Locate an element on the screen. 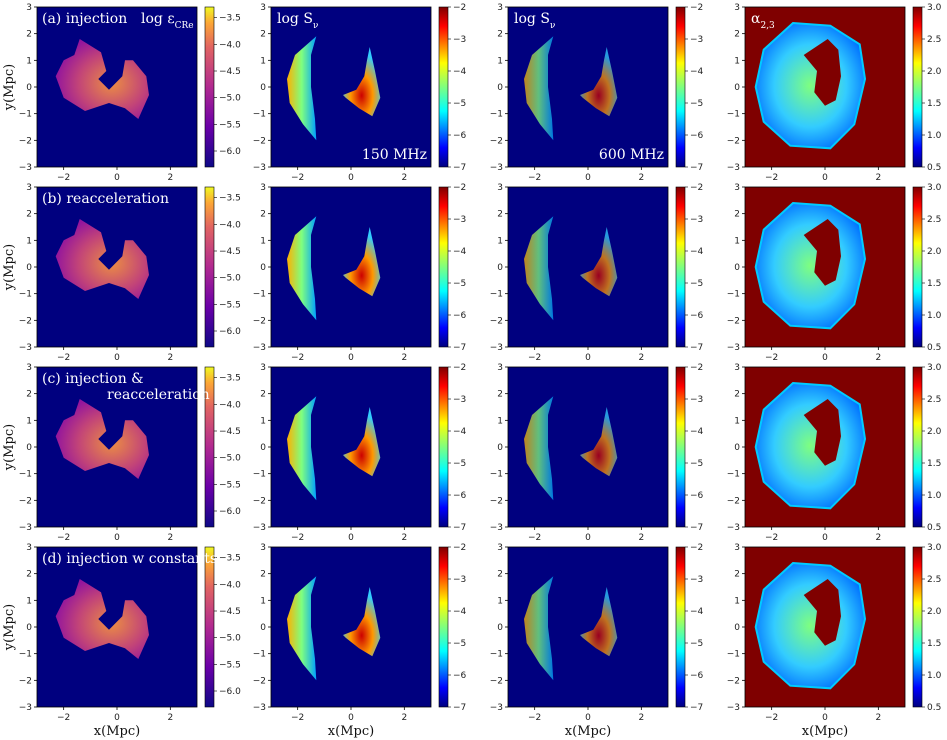 Image resolution: width=947 pixels, height=740 pixels. emission-region is located at coordinates (102, 439).